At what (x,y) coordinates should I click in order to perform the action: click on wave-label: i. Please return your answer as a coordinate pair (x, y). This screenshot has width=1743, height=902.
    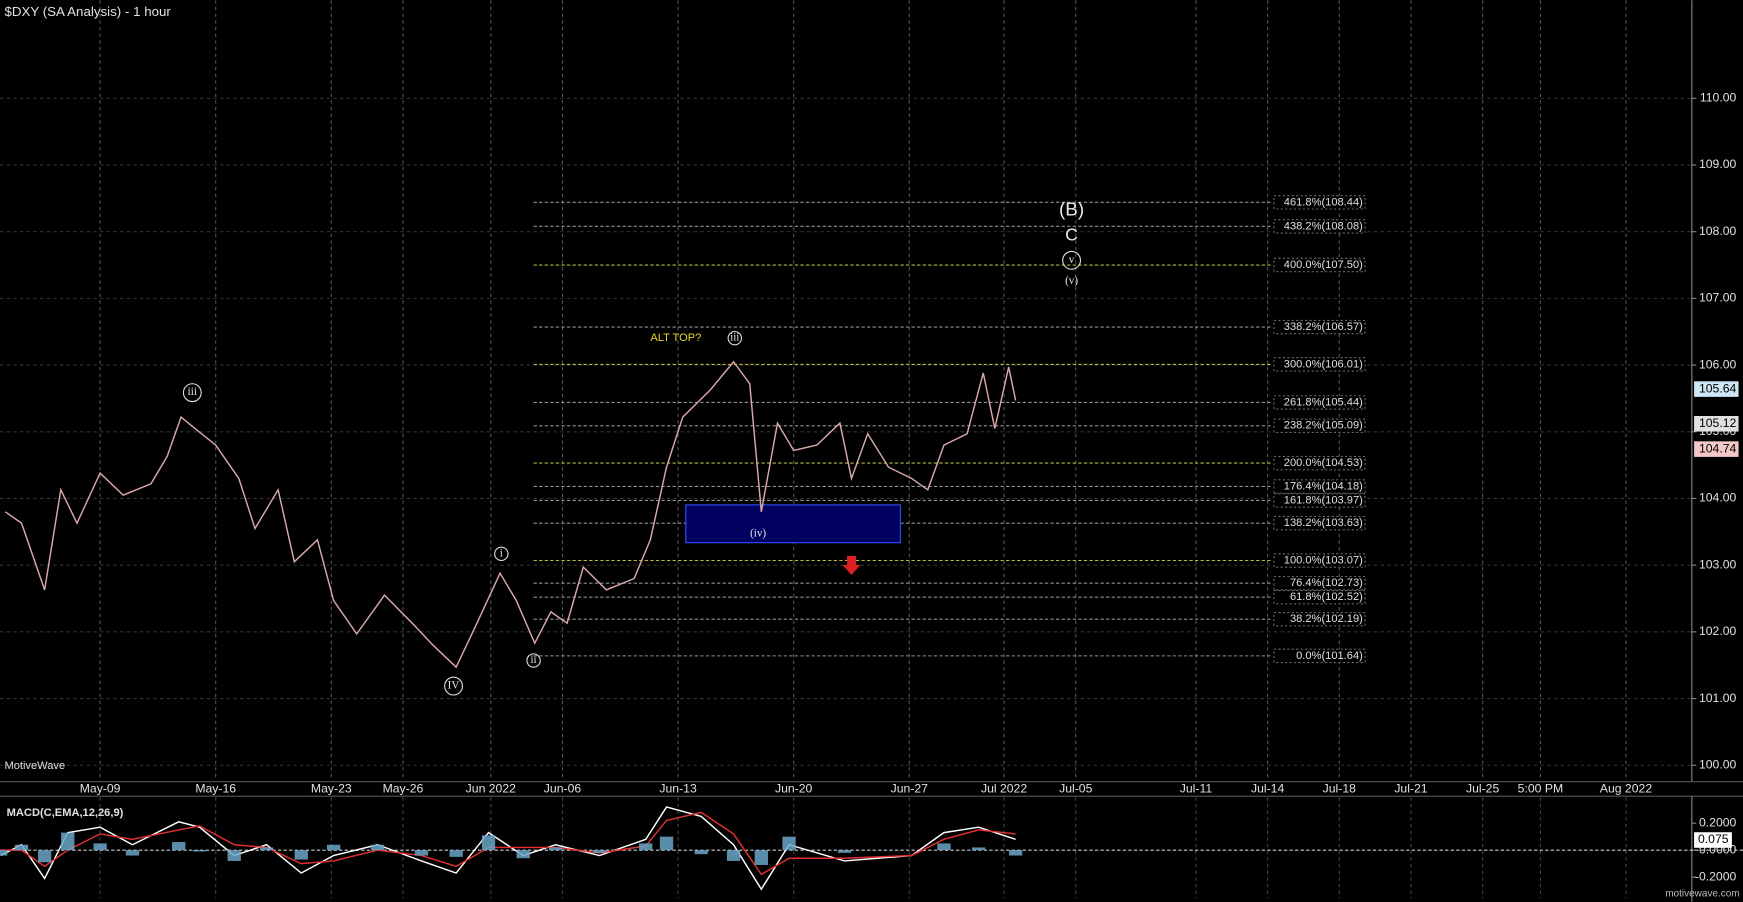
    Looking at the image, I should click on (501, 553).